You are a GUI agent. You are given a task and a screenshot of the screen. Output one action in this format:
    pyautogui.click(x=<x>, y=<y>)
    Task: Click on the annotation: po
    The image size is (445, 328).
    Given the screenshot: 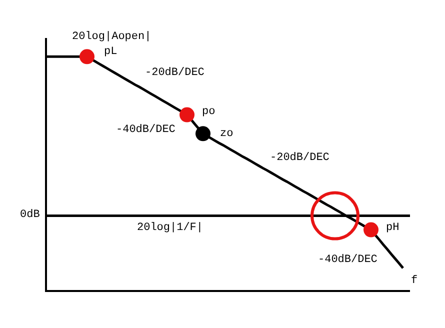 What is the action you would take?
    pyautogui.click(x=209, y=112)
    